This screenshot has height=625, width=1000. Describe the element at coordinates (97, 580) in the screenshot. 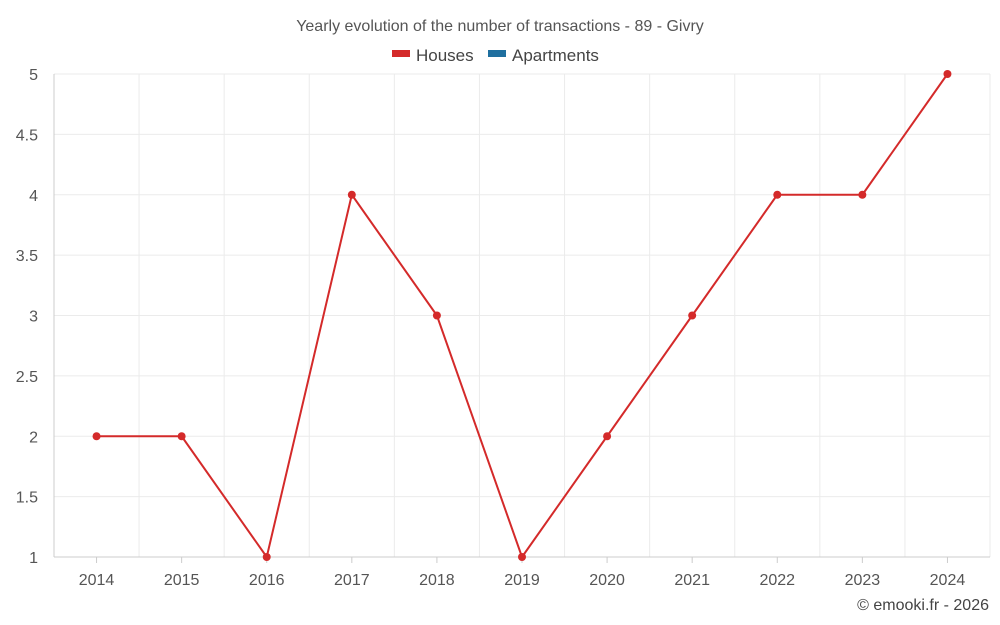

I see `x-tick-label: 2014` at that location.